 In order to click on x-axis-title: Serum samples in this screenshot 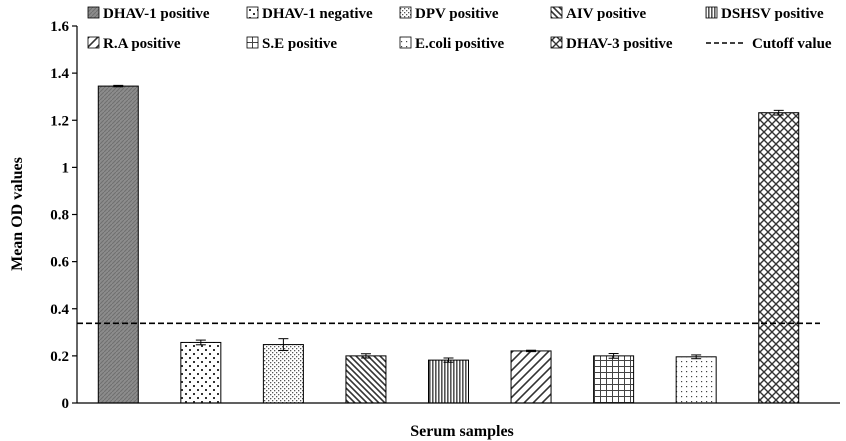, I will do `click(462, 431)`.